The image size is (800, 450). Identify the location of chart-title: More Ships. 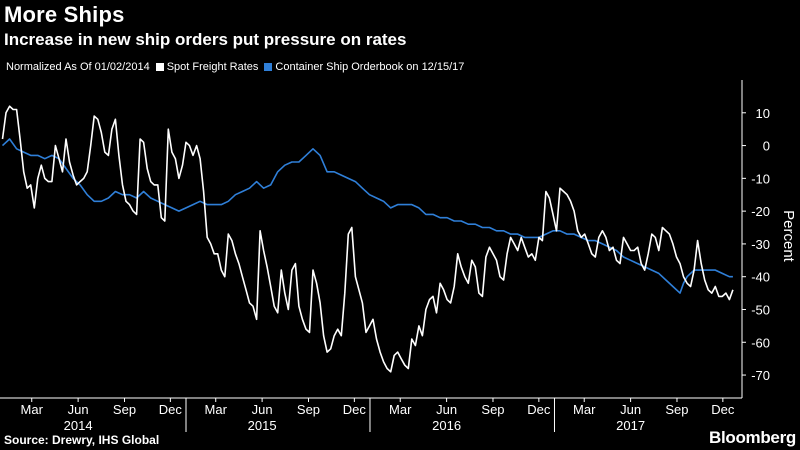
(64, 14).